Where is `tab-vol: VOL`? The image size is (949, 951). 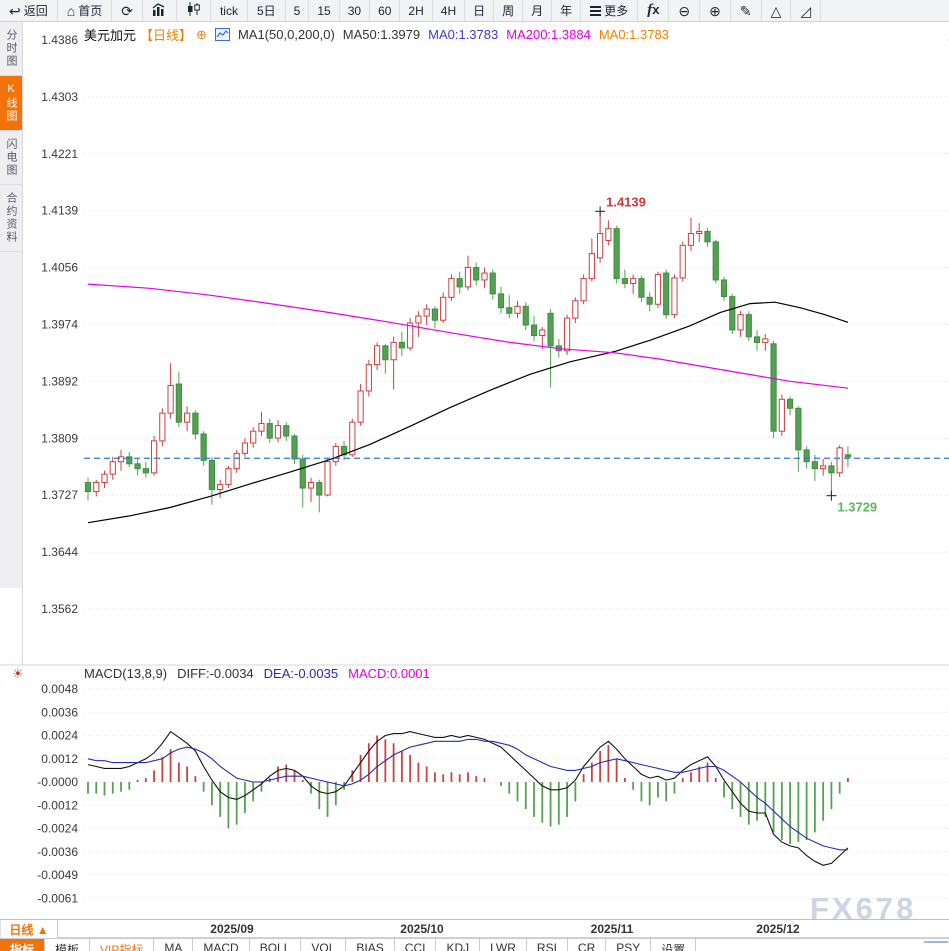
tab-vol: VOL is located at coordinates (324, 945).